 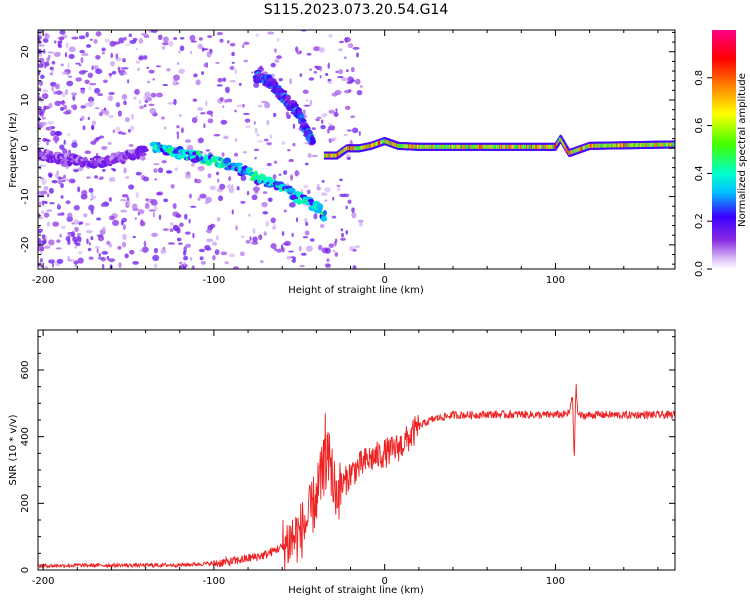 What do you see at coordinates (50, 153) in the screenshot?
I see `trace-blob` at bounding box center [50, 153].